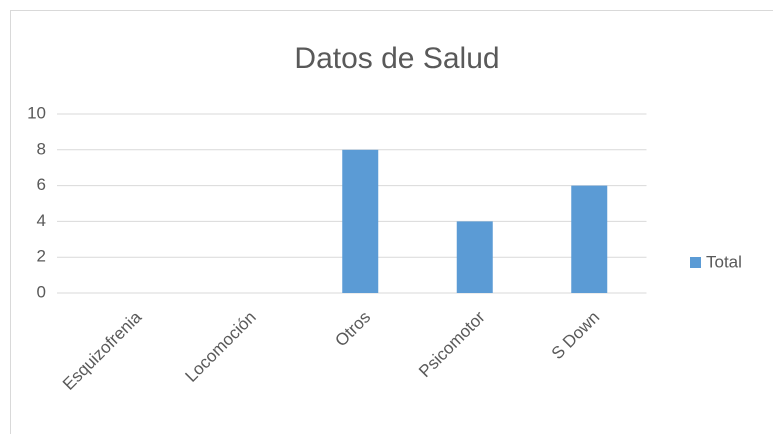 The height and width of the screenshot is (434, 773). What do you see at coordinates (36, 112) in the screenshot?
I see `y-tick-label: 10` at bounding box center [36, 112].